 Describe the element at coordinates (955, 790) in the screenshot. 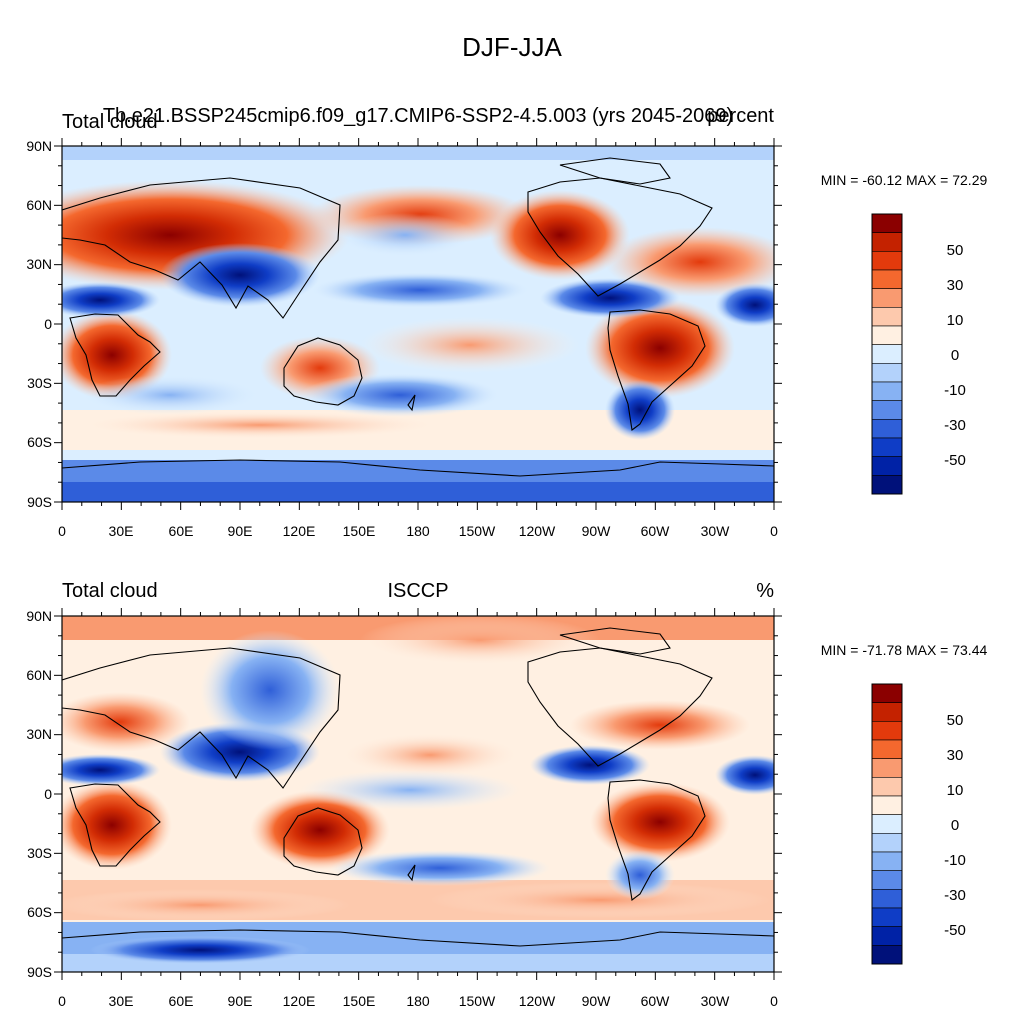

I see `bottom-colorbar-label: 10` at that location.